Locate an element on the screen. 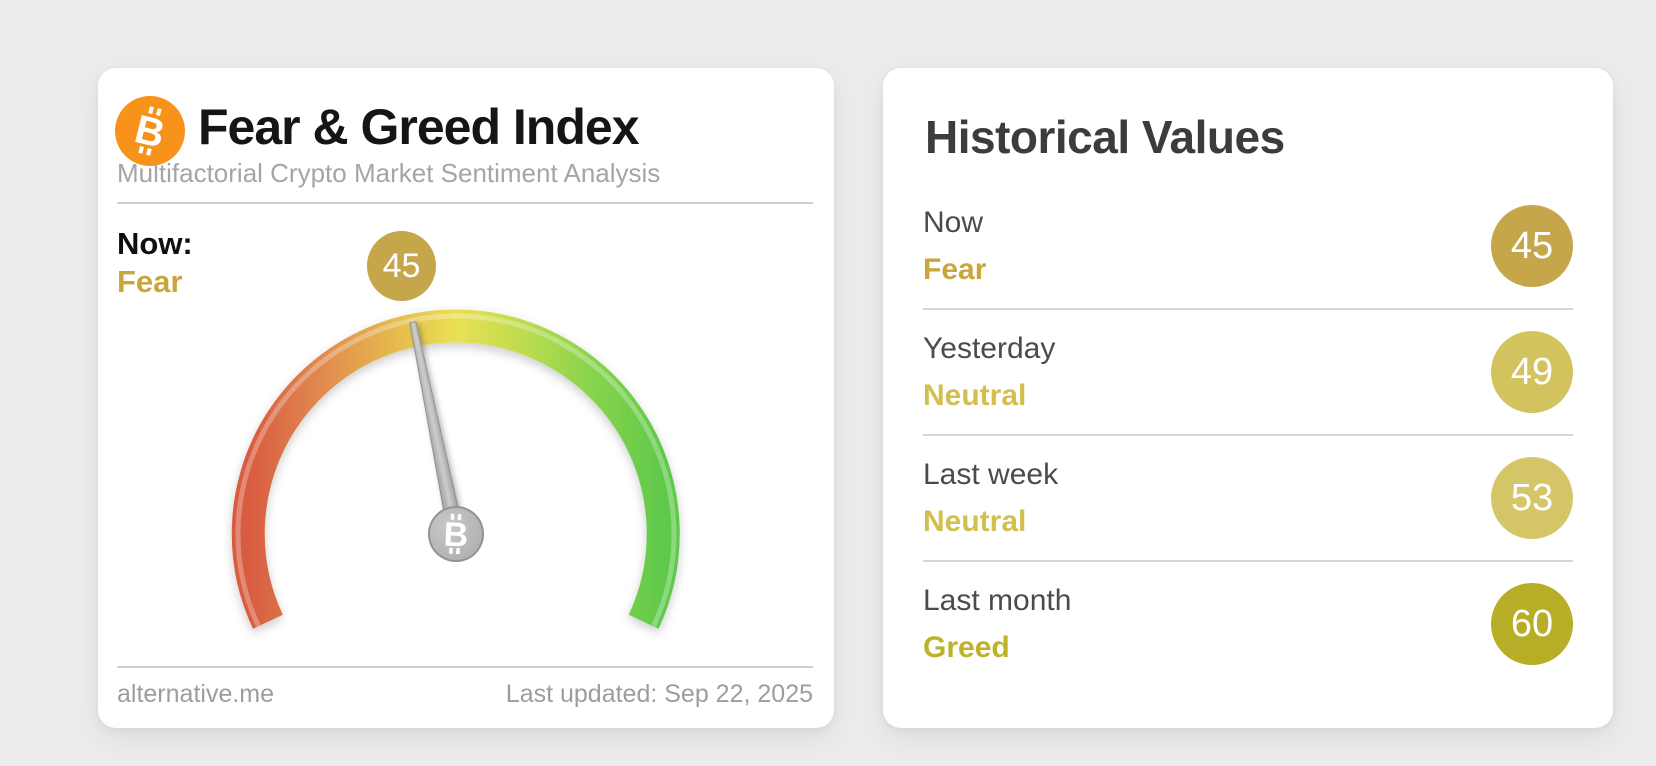 The width and height of the screenshot is (1656, 766). last-updated-text: Last updated: Sep 22, 2025 is located at coordinates (659, 694).